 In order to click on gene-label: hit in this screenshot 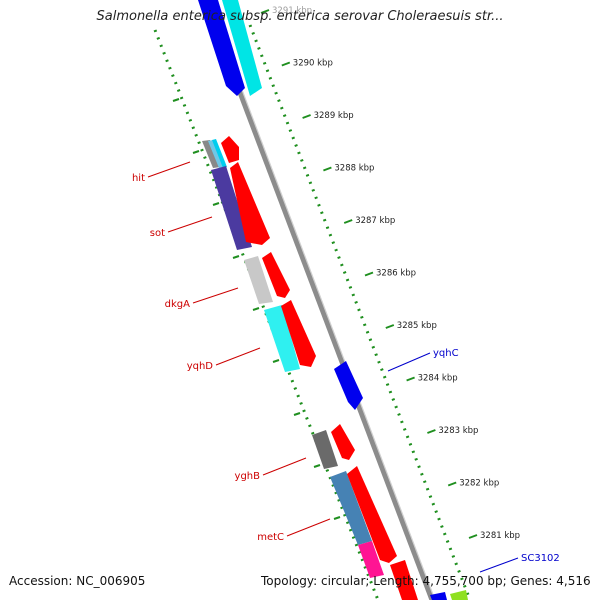, I will do `click(138, 178)`.